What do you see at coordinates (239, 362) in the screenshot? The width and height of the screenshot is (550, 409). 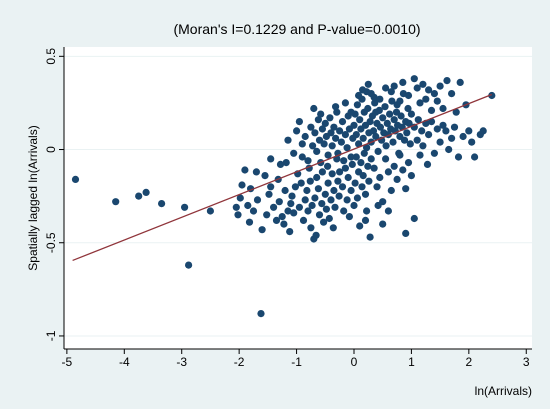 I see `x-tick-label: -2` at bounding box center [239, 362].